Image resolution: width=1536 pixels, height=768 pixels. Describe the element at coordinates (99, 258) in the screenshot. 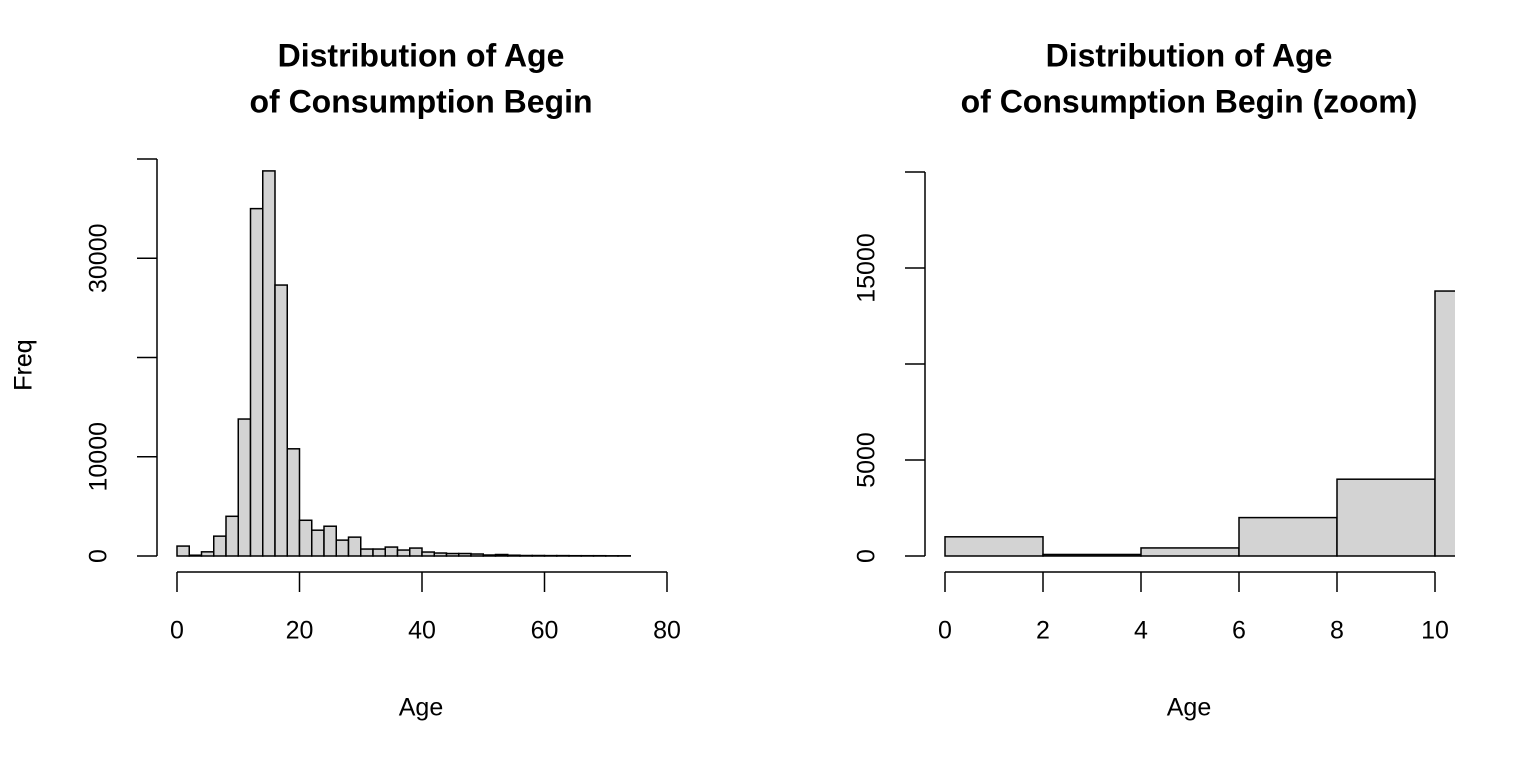

I see `y-tick-label: 30000` at that location.